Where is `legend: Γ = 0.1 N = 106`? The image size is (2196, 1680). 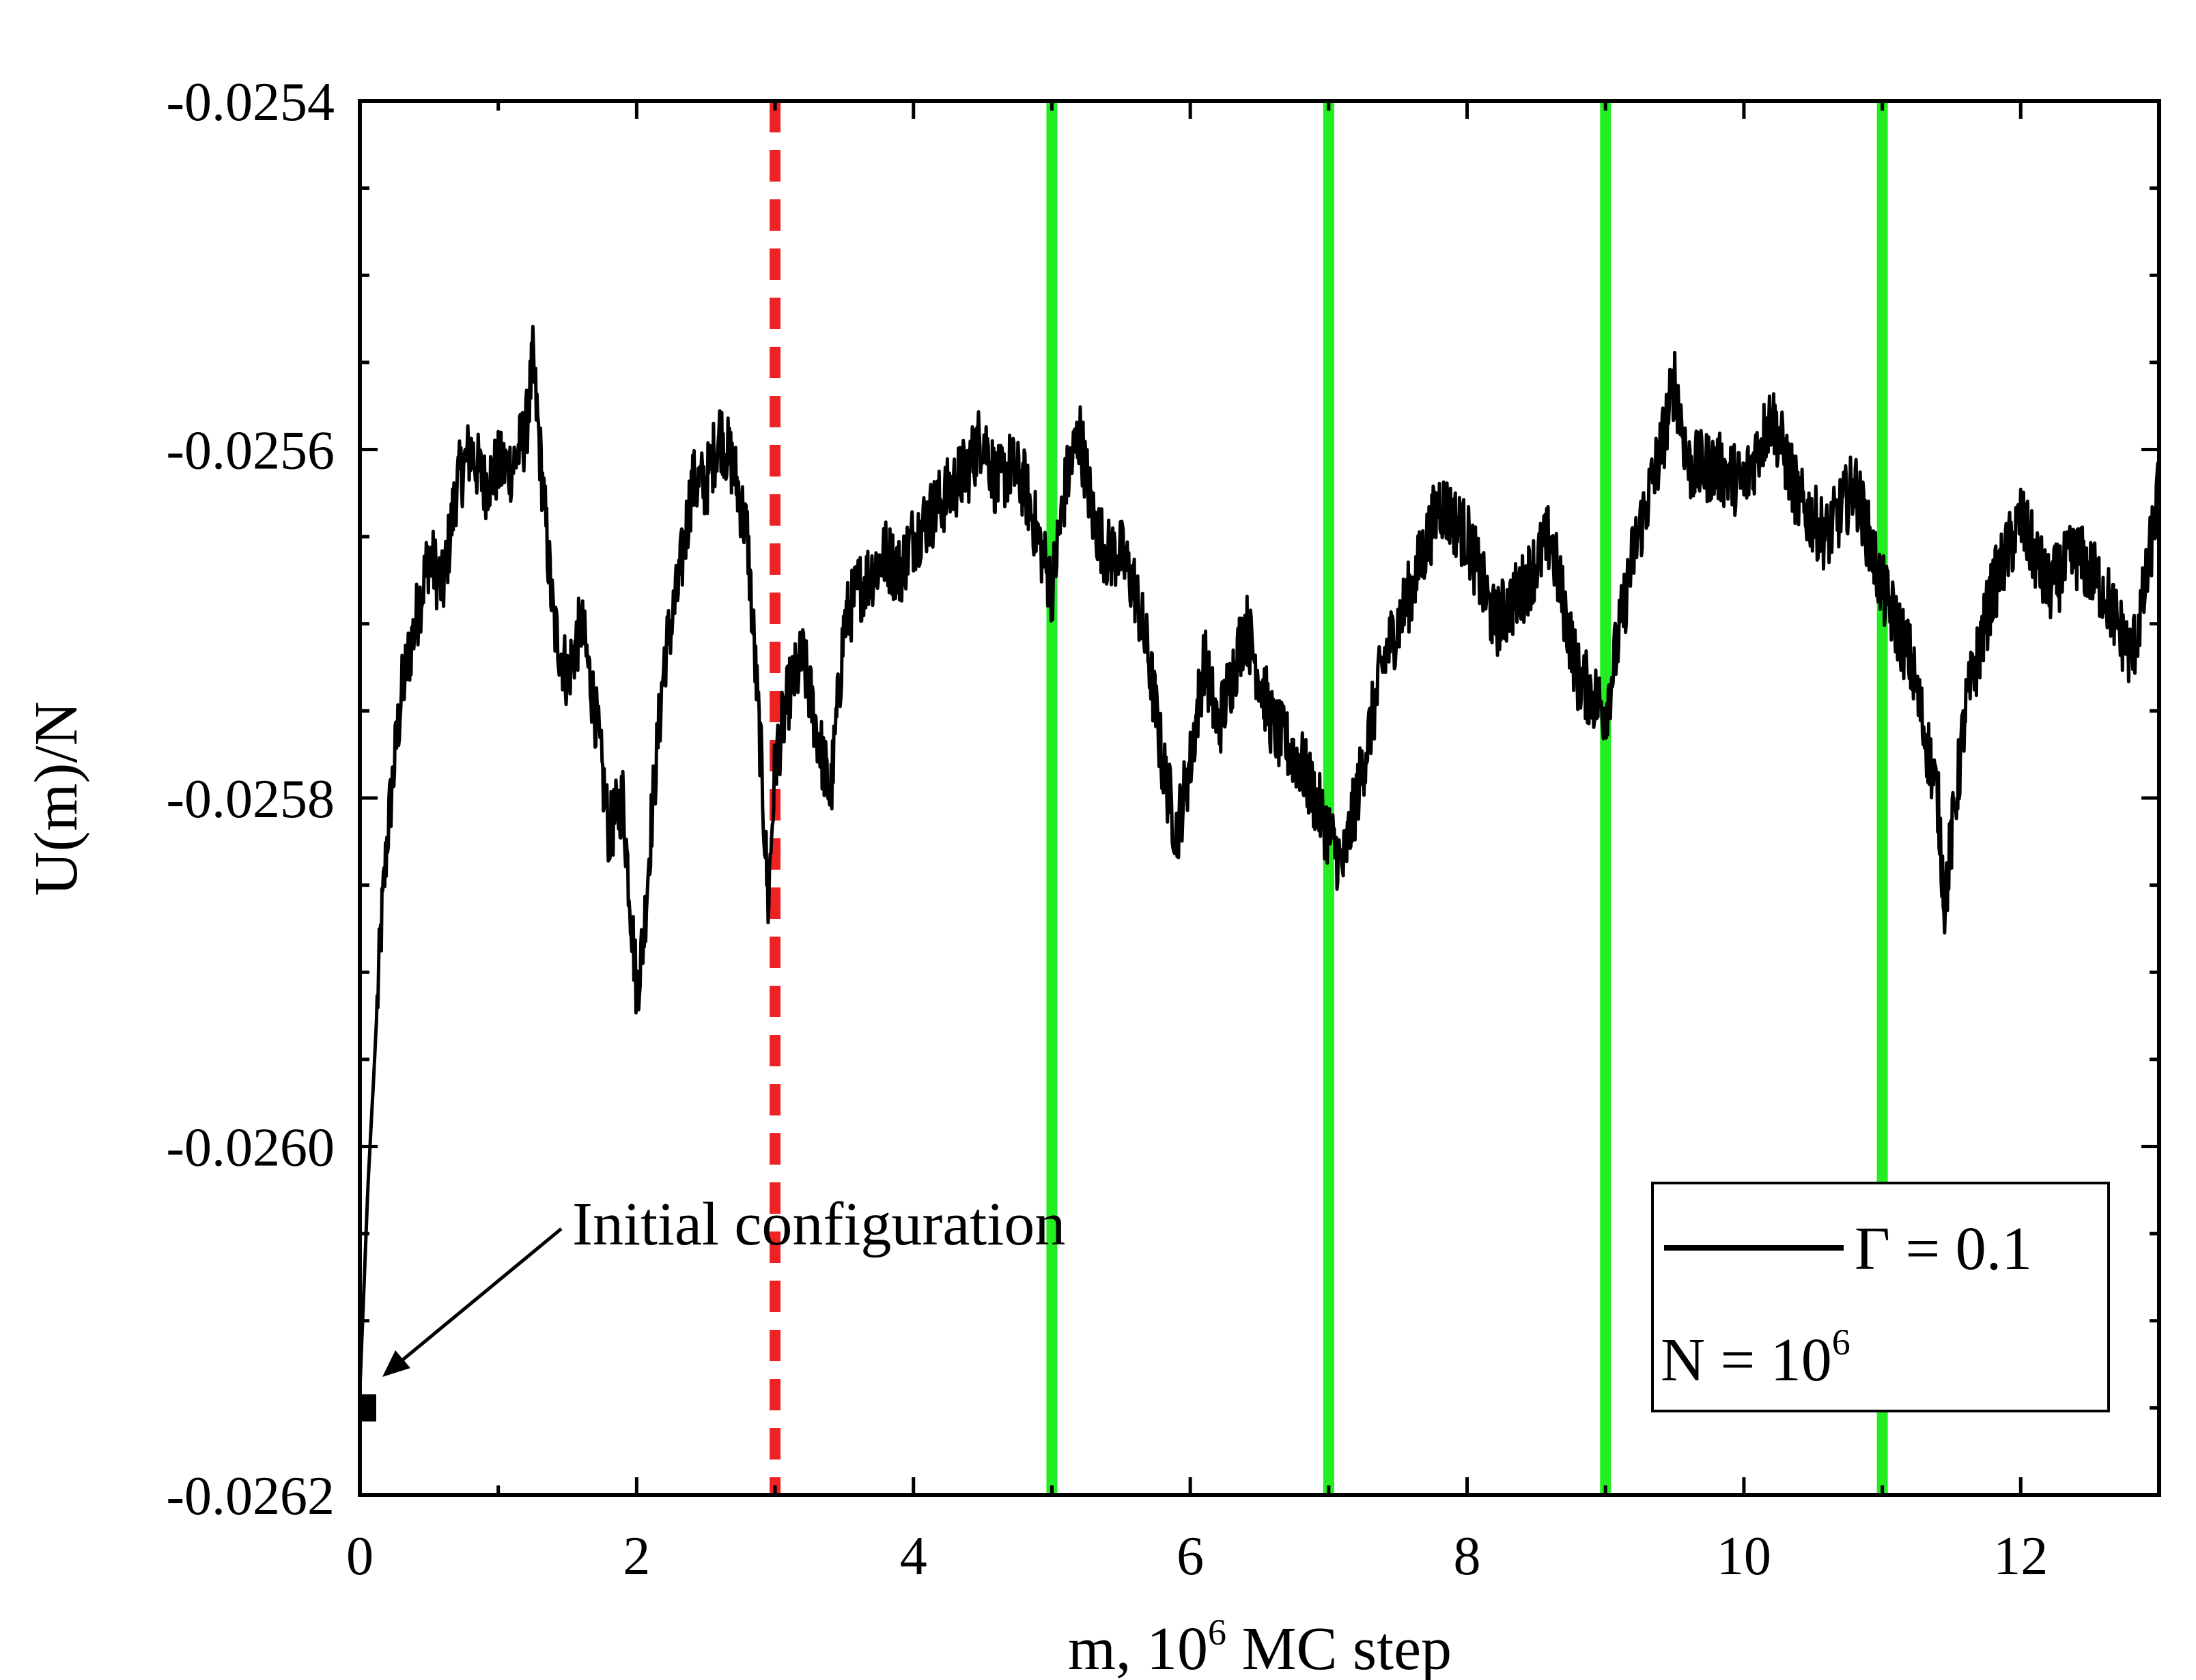 legend: Γ = 0.1 N = 106 is located at coordinates (1881, 1297).